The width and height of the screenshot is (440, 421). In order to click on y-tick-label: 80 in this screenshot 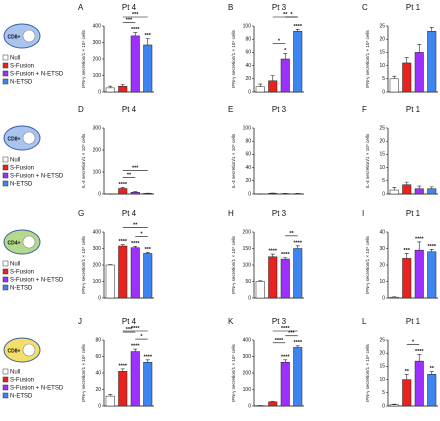, I will do `click(248, 142)`.